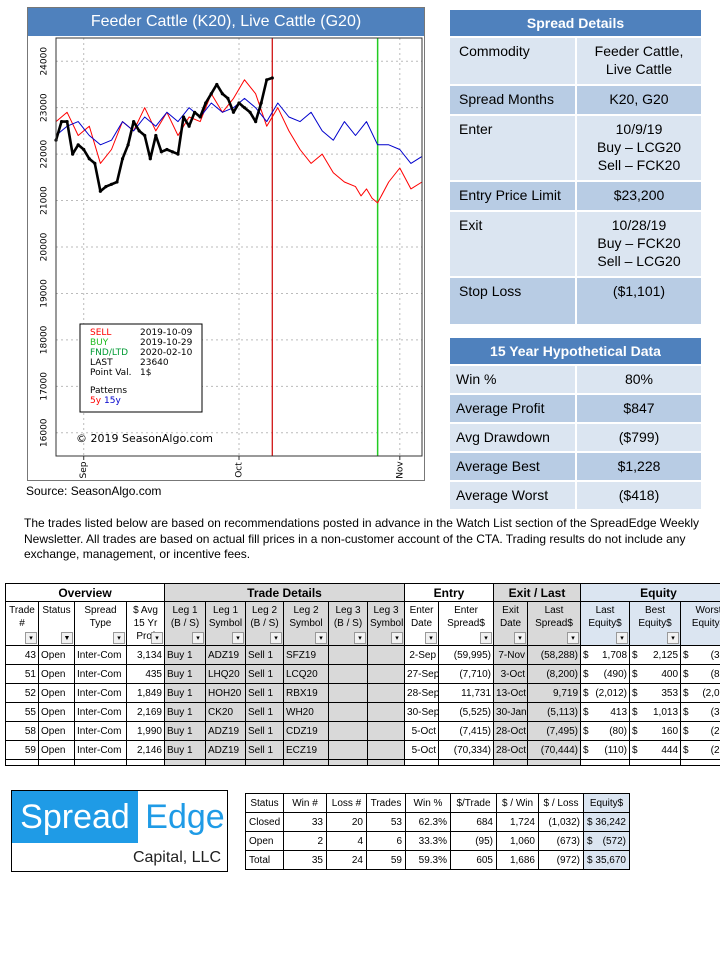 The width and height of the screenshot is (720, 960). Describe the element at coordinates (512, 437) in the screenshot. I see `hypothetical-label: Avg Drawdown` at that location.